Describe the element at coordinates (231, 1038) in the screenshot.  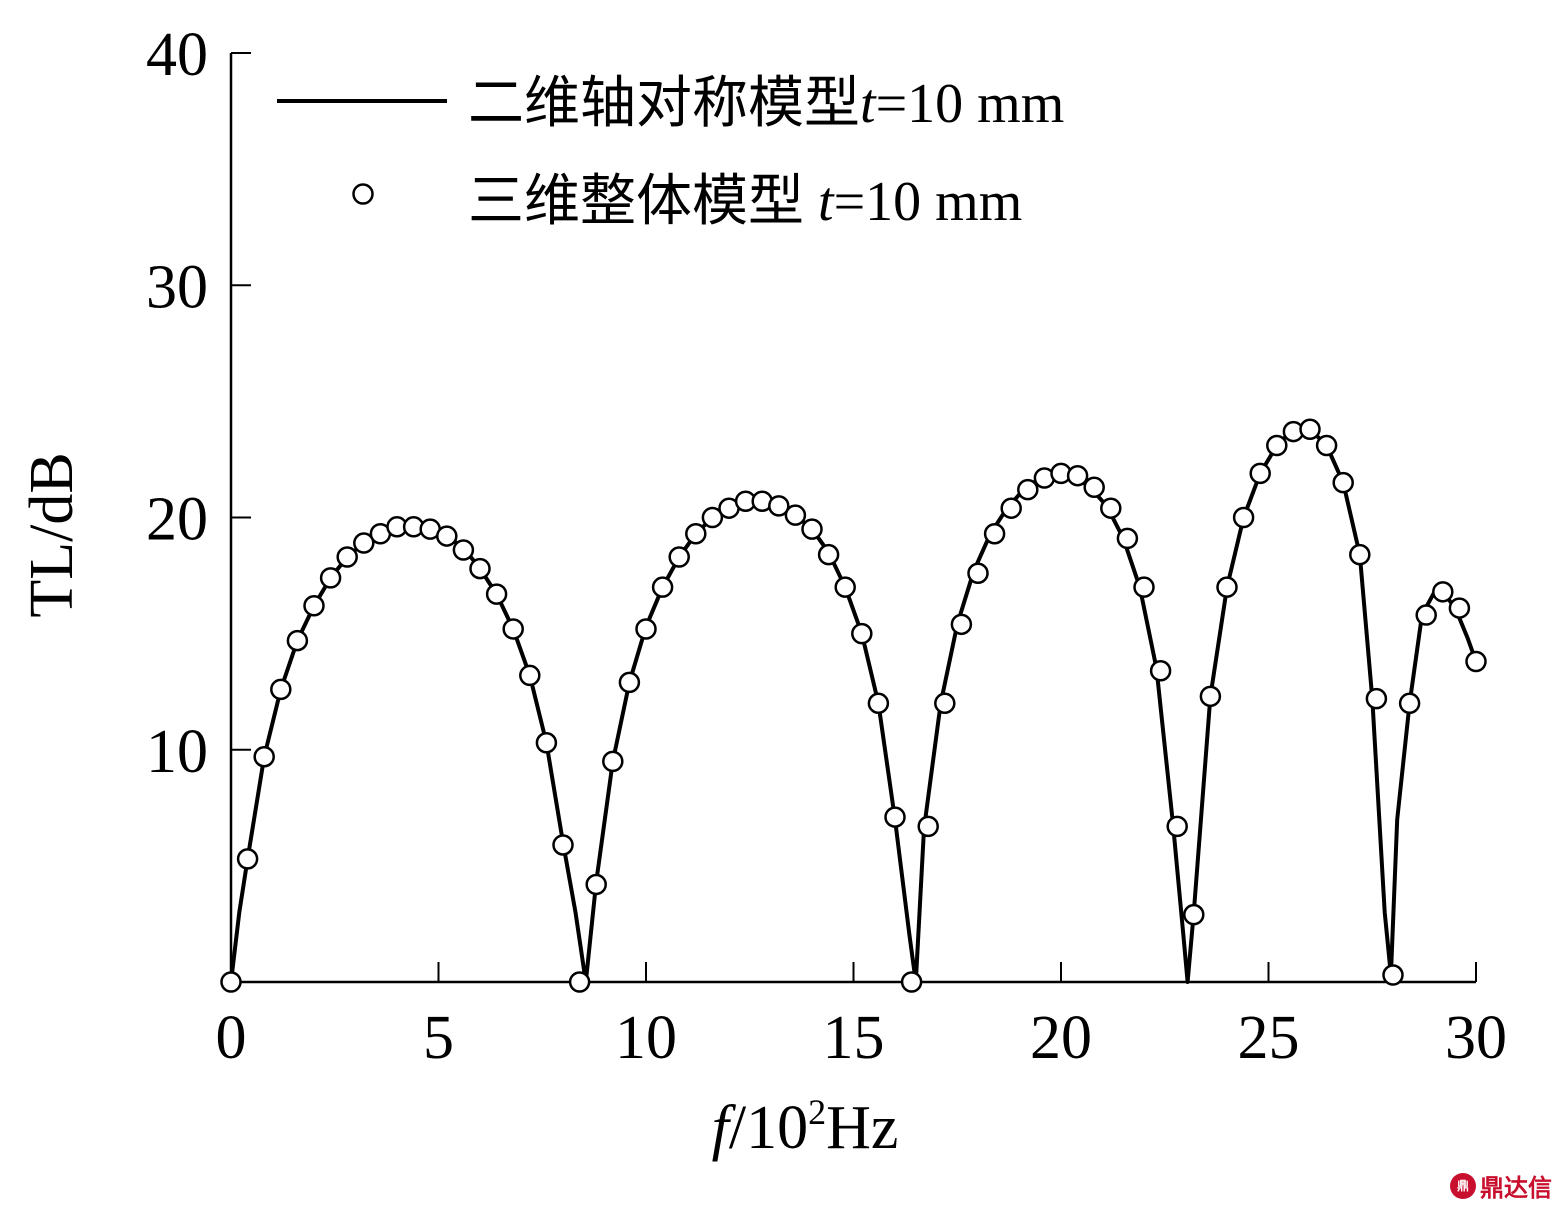
I see `x-tick-label: 0` at that location.